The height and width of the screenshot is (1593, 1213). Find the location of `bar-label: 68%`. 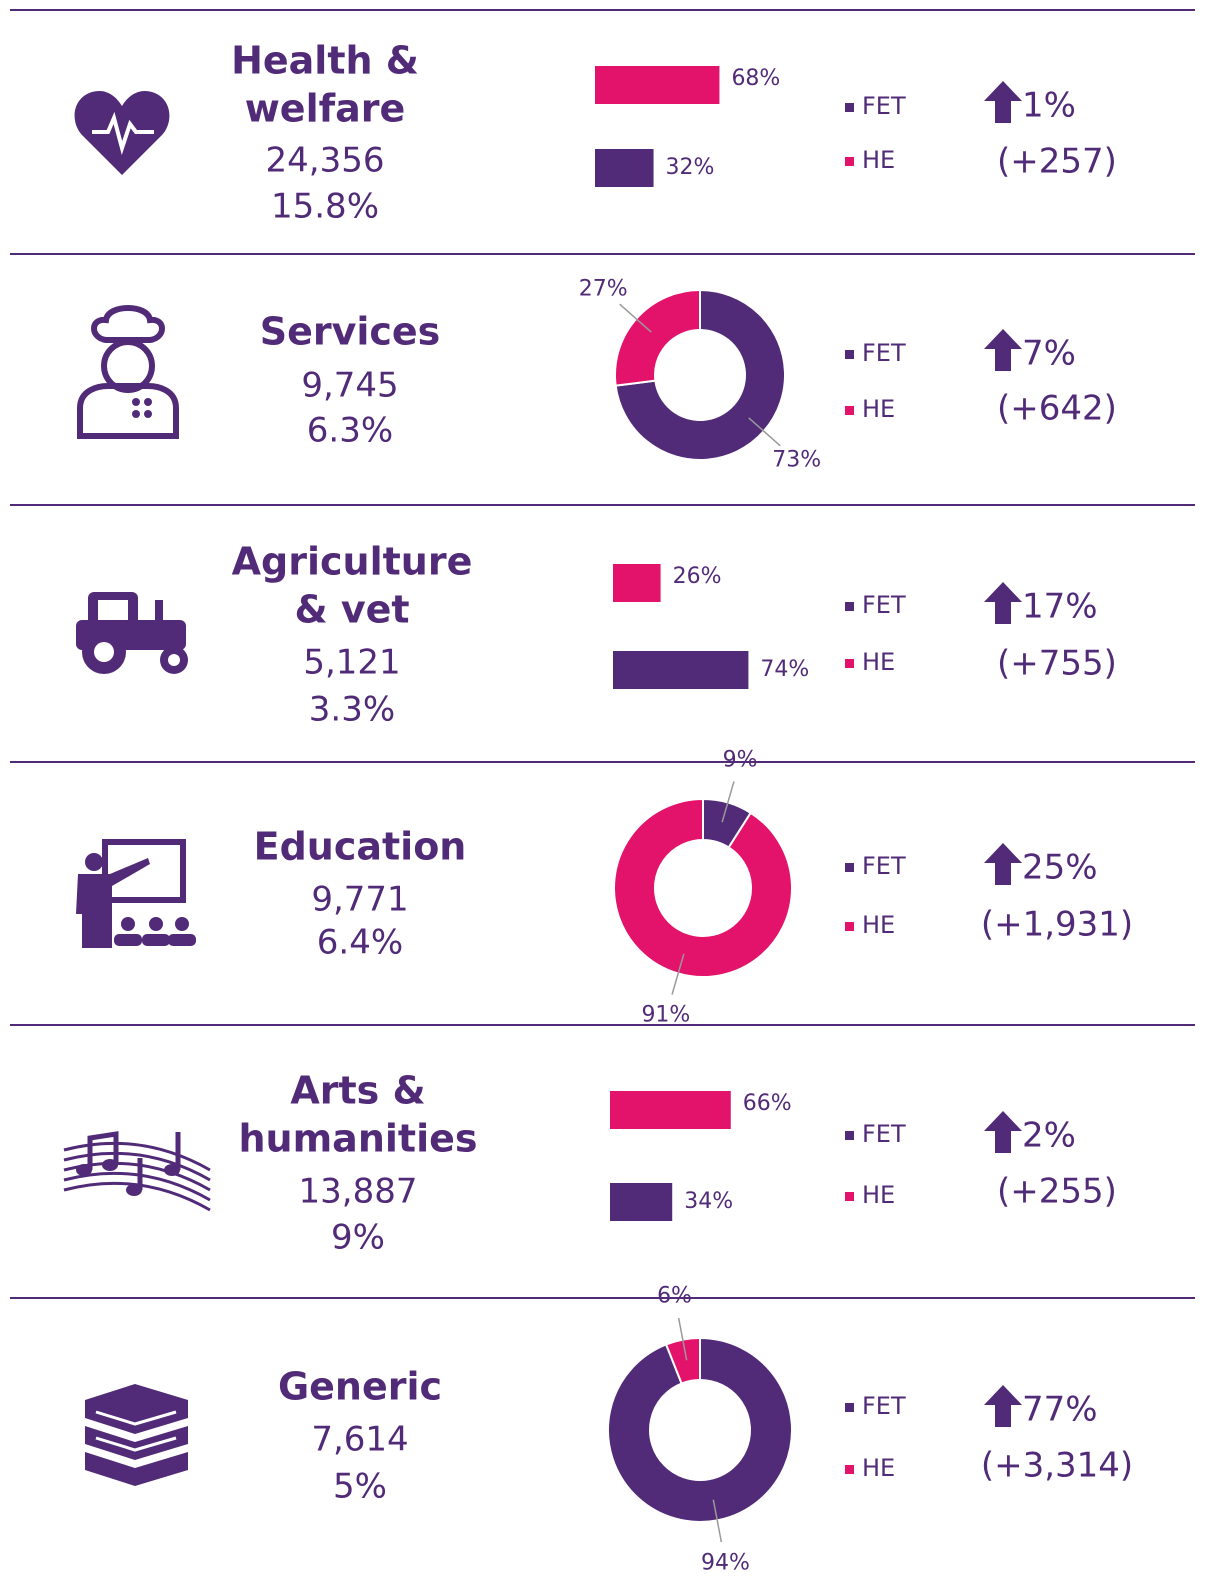

bar-label: 68% is located at coordinates (755, 78).